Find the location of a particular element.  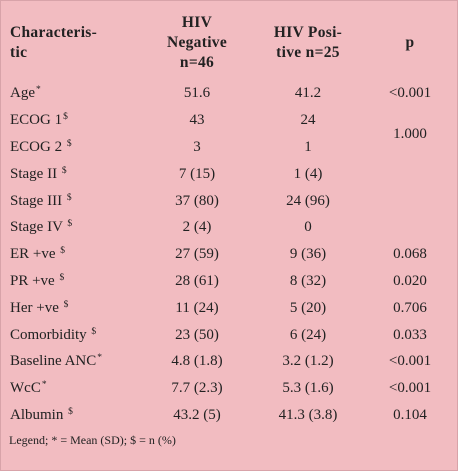

legend: Legend; * = Mean (SD); $ = n (%) is located at coordinates (92, 440).